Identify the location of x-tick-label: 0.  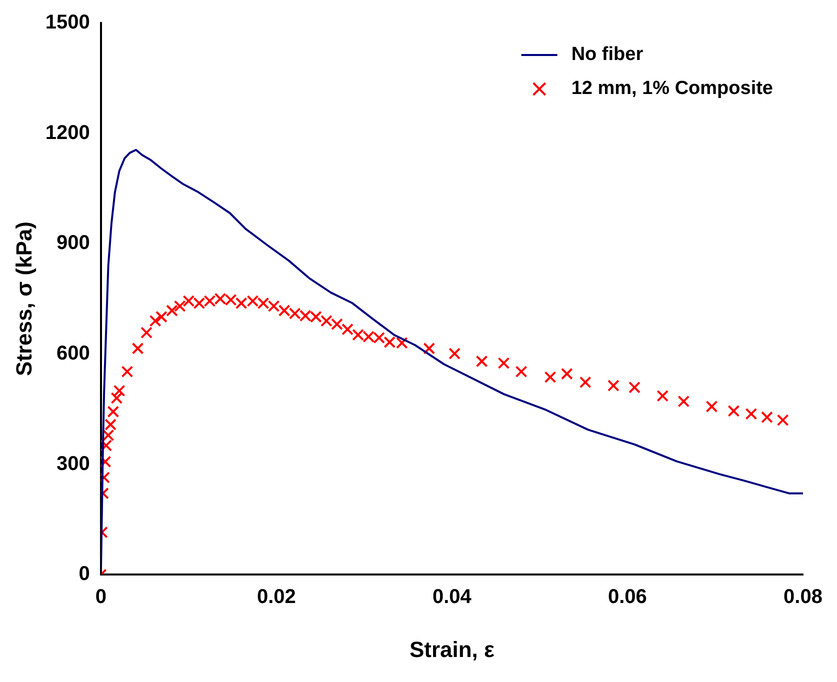
(100, 597).